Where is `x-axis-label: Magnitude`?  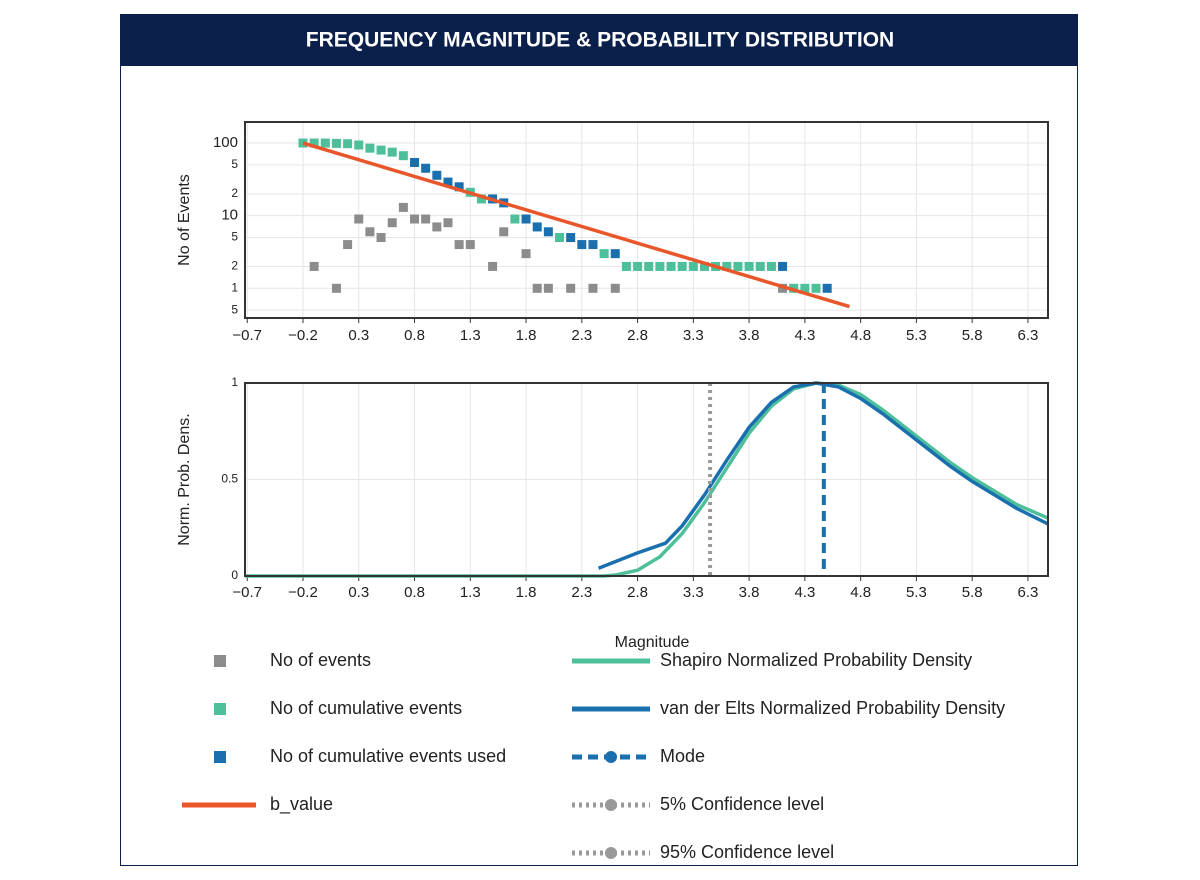
x-axis-label: Magnitude is located at coordinates (652, 642).